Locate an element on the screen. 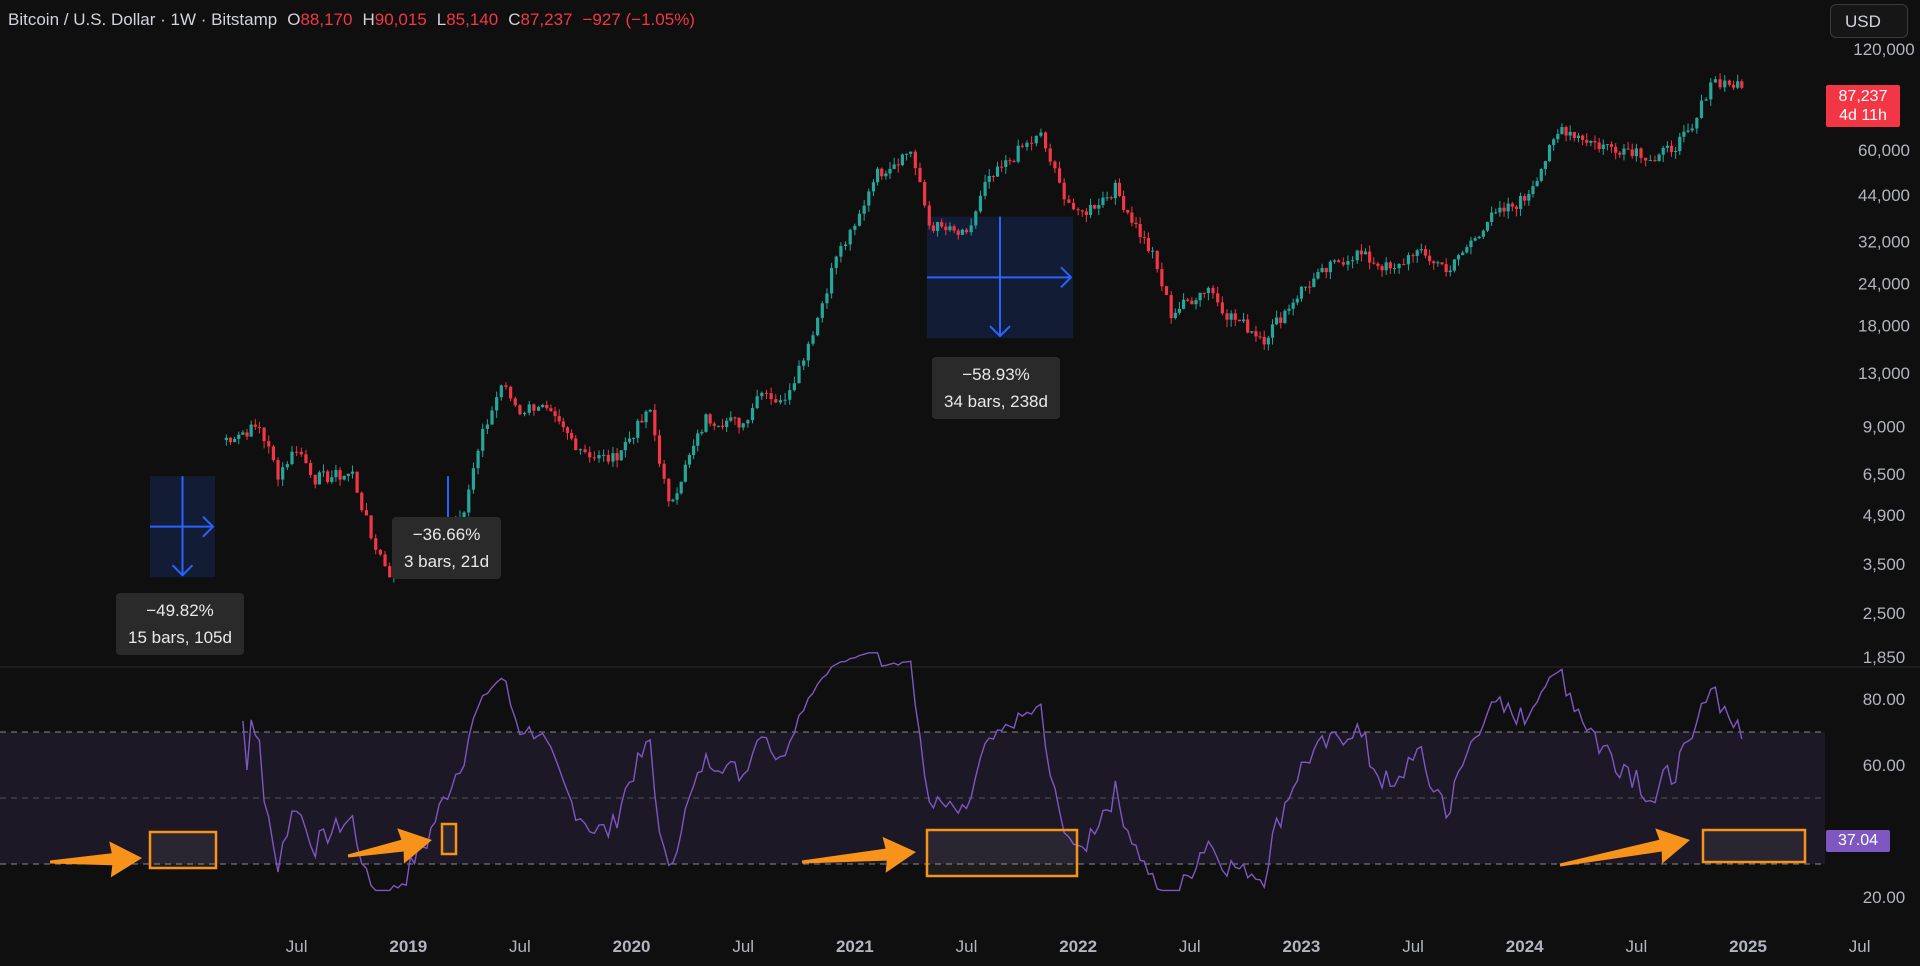  time-tick-label: 2023 is located at coordinates (1302, 946).